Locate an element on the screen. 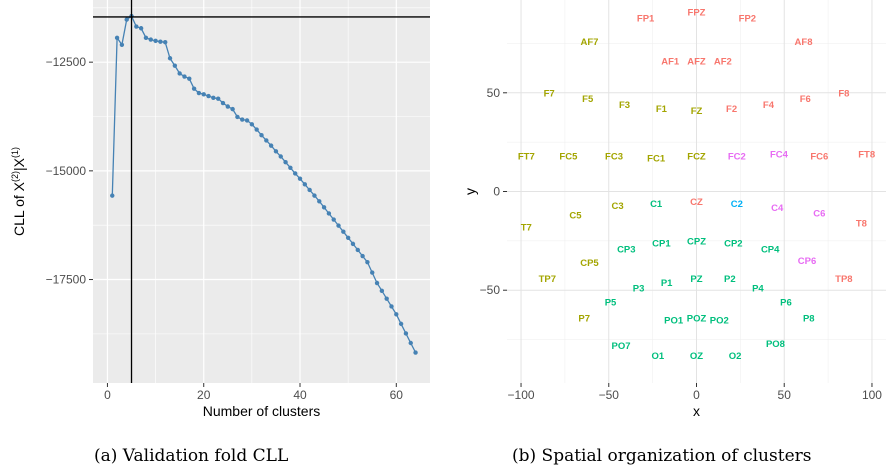 The height and width of the screenshot is (473, 886). electrode-label-f3: F3 is located at coordinates (624, 105).